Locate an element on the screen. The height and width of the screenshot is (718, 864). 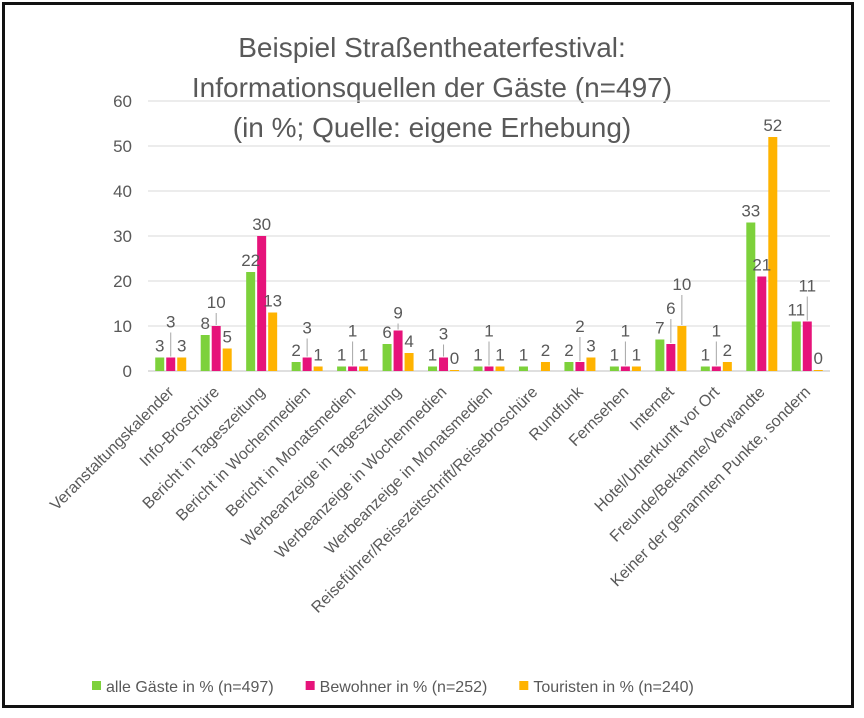
chart-title-line: (in %; Quelle: eigene Erhebung) is located at coordinates (432, 127).